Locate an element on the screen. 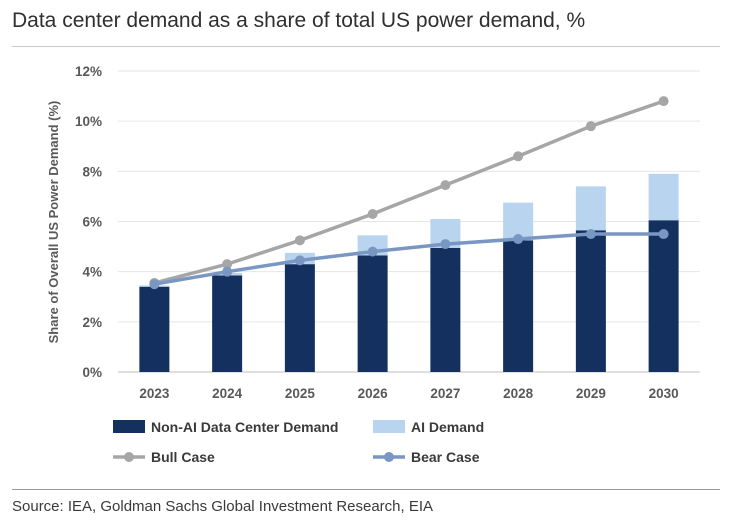 Image resolution: width=740 pixels, height=529 pixels. x-tick-label: 2023 is located at coordinates (154, 393).